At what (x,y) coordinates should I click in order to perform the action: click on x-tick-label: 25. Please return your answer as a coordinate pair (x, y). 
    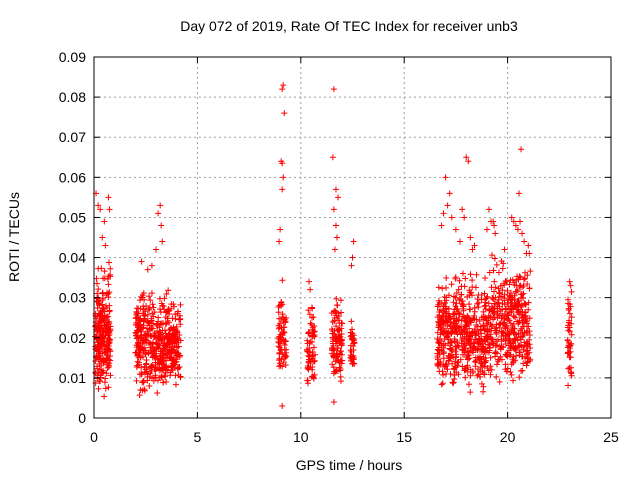
    Looking at the image, I should click on (611, 437).